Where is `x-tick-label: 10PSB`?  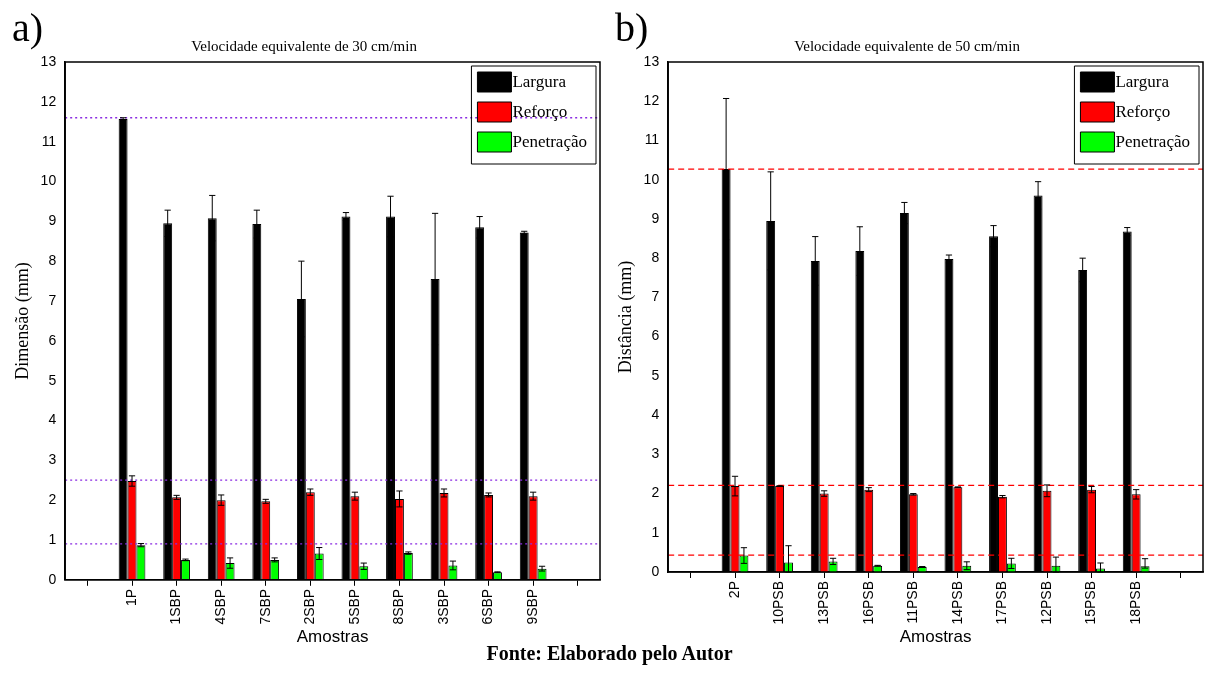 x-tick-label: 10PSB is located at coordinates (778, 603).